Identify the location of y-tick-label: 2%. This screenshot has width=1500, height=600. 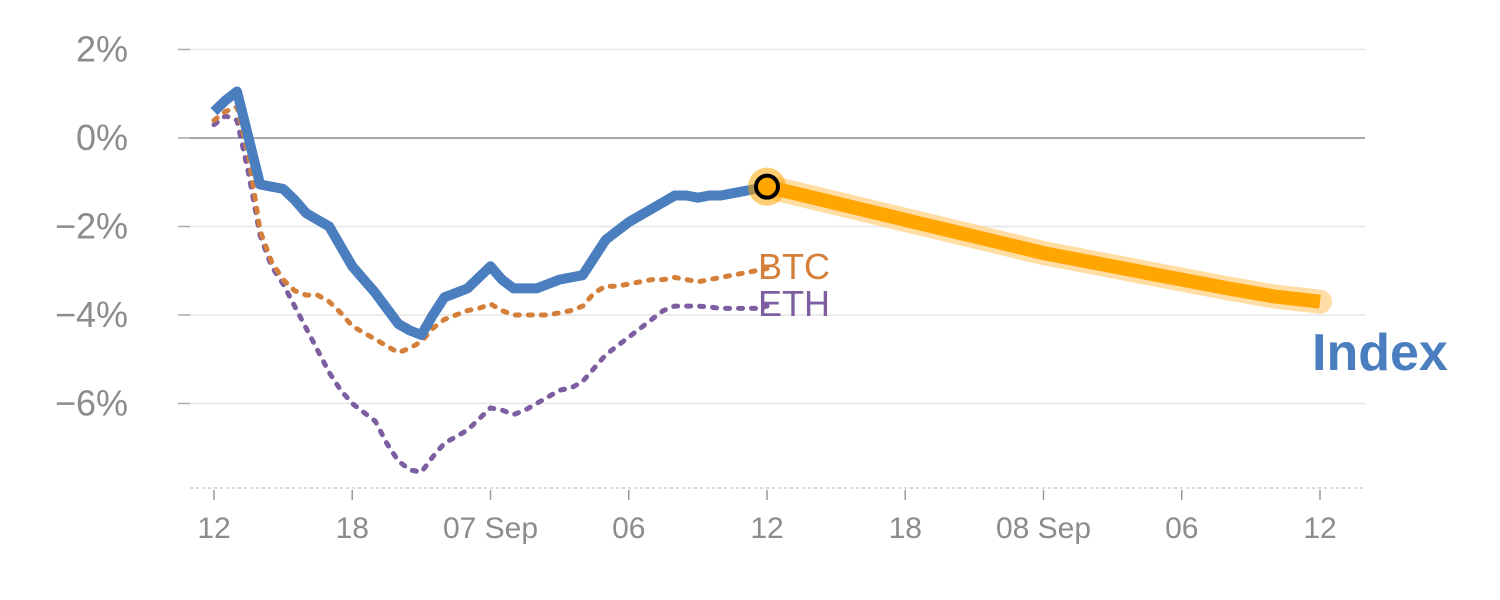
(102, 49).